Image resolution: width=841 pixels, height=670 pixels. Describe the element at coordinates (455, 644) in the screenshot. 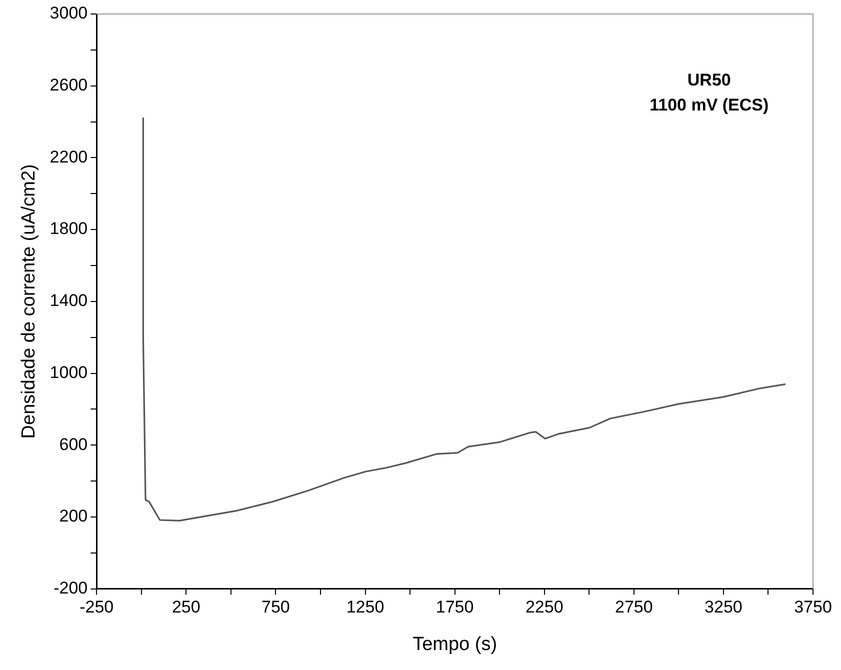

I see `x-axis-title: Tempo (s)` at that location.